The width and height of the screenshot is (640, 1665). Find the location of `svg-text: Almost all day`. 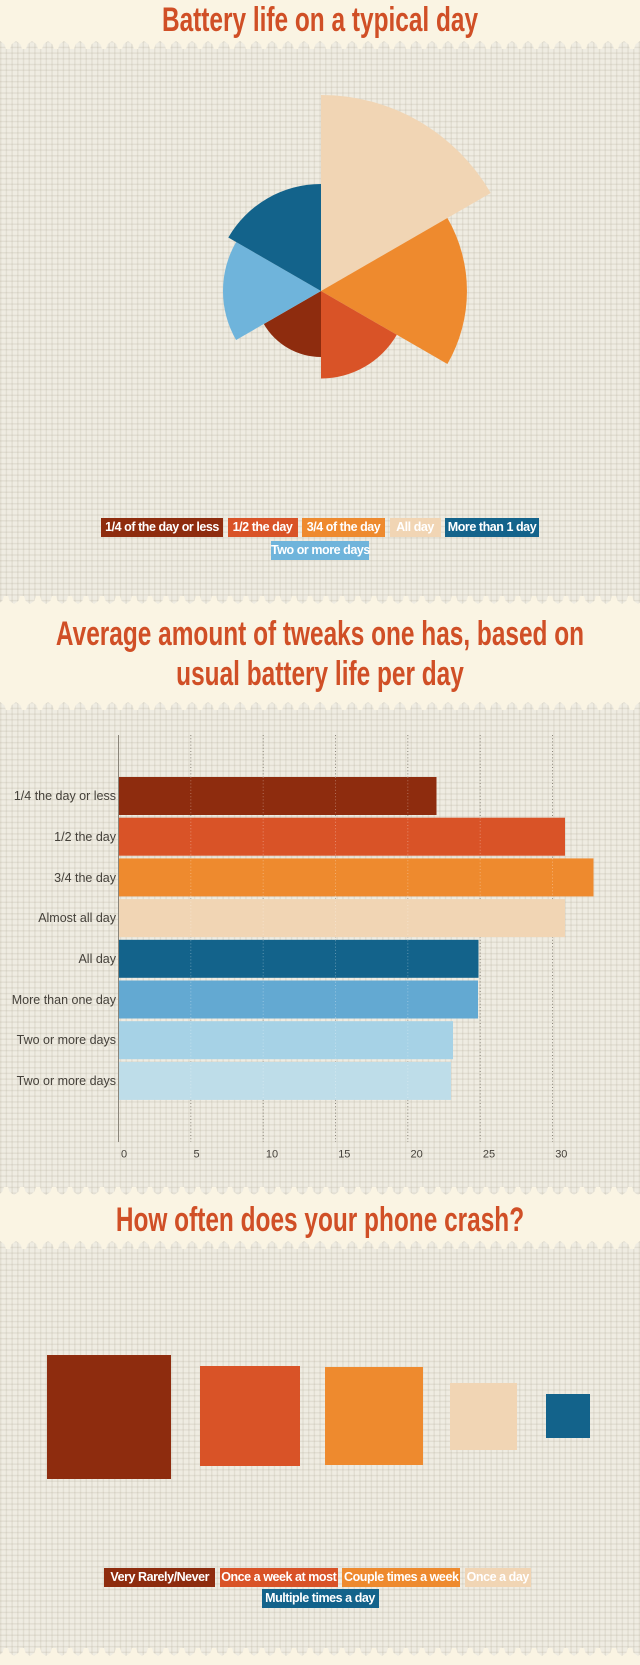

svg-text: Almost all day is located at coordinates (77, 918).